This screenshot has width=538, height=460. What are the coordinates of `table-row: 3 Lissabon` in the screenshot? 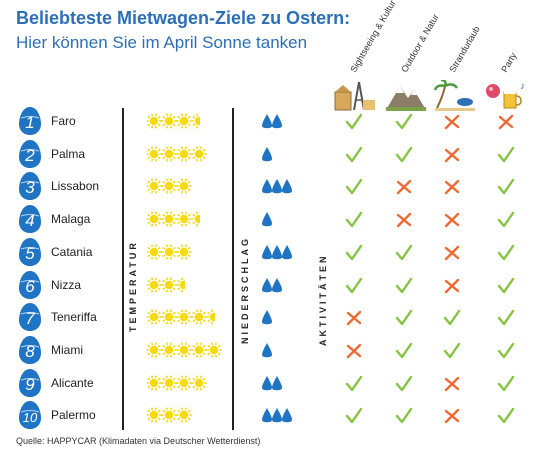 It's located at (269, 187).